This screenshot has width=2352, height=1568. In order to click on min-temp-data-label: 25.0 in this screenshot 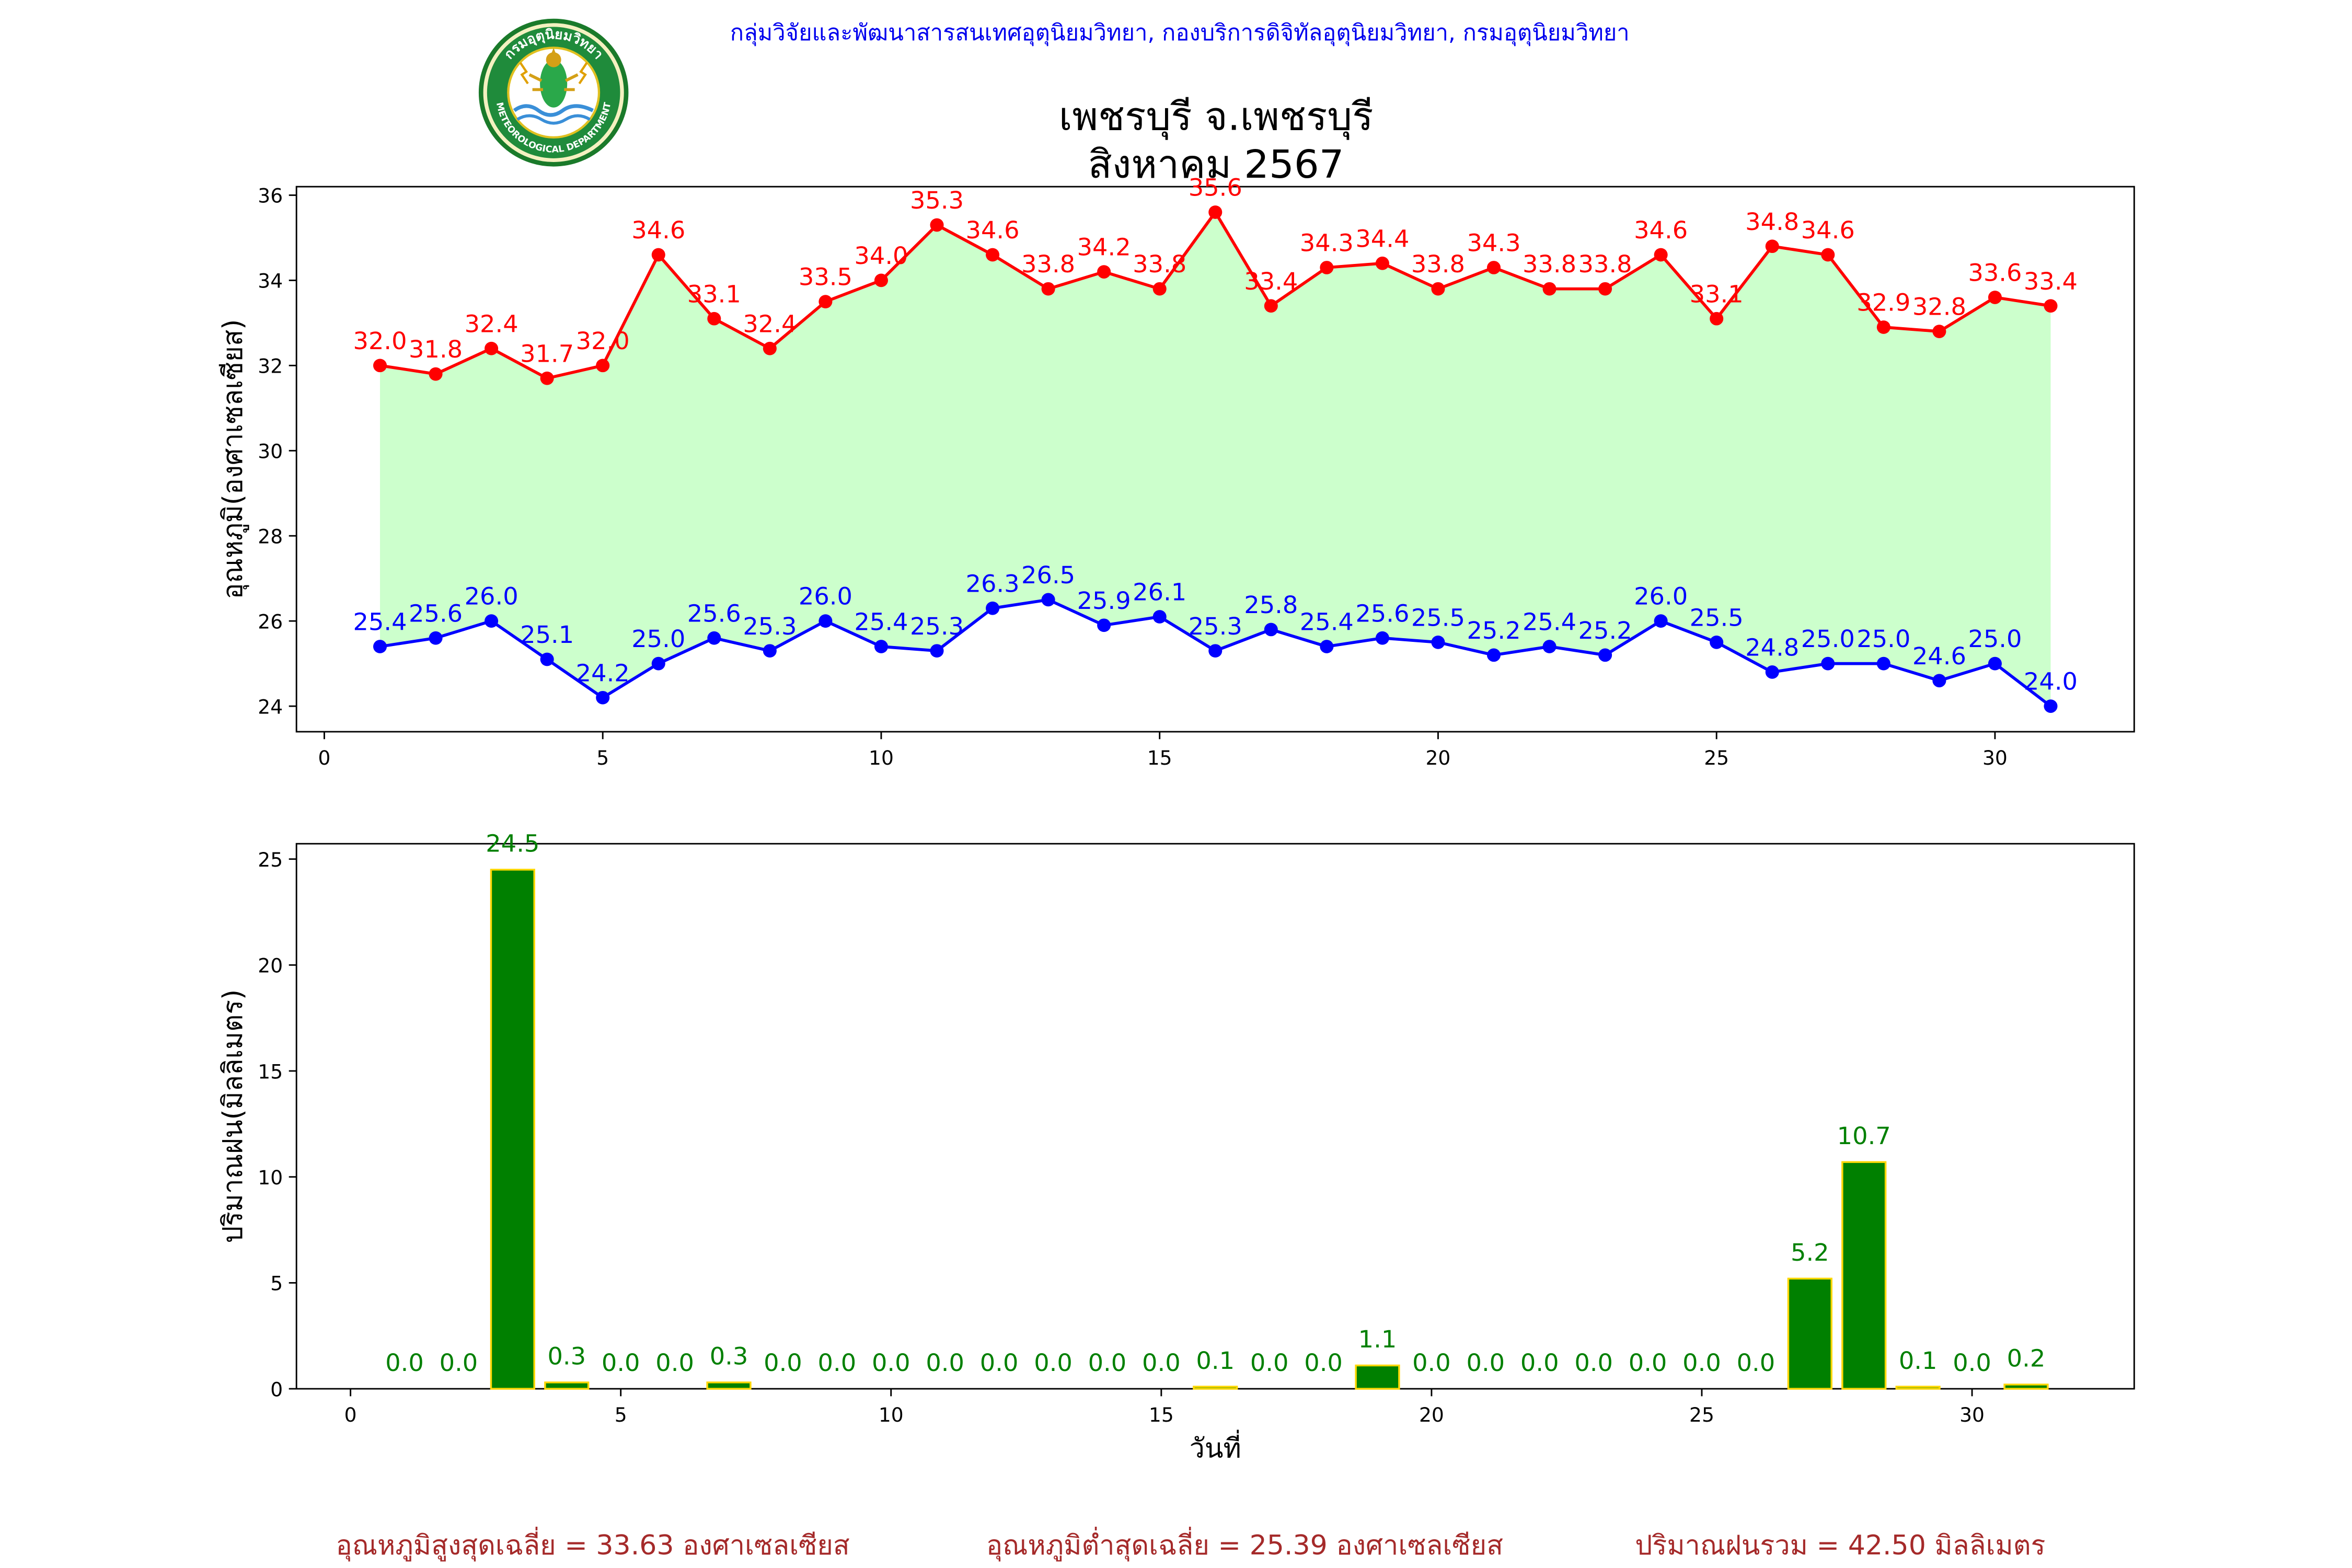, I will do `click(1828, 639)`.